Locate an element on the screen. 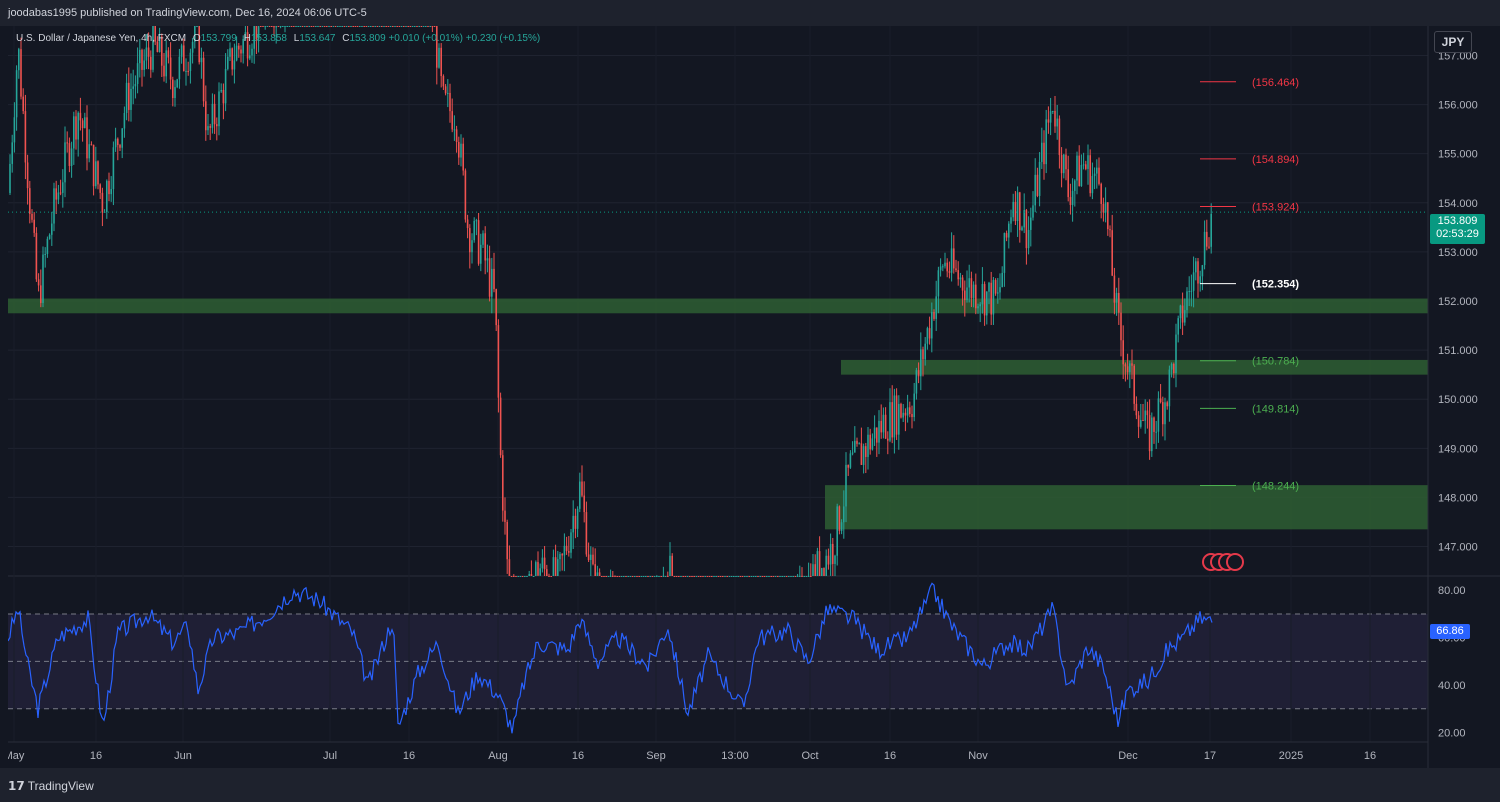  symbol-title: U.S. Dollar / Japanese Yen, 4h, FXCM is located at coordinates (101, 38).